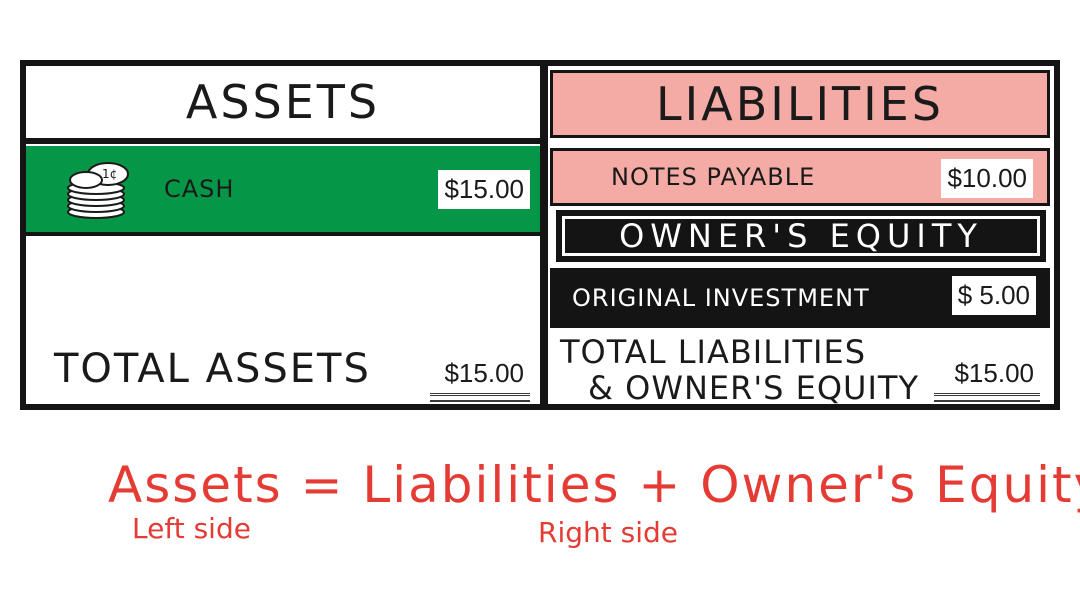 The width and height of the screenshot is (1080, 608). Describe the element at coordinates (987, 380) in the screenshot. I see `total-liabilities-equity-amount: $15.00` at that location.